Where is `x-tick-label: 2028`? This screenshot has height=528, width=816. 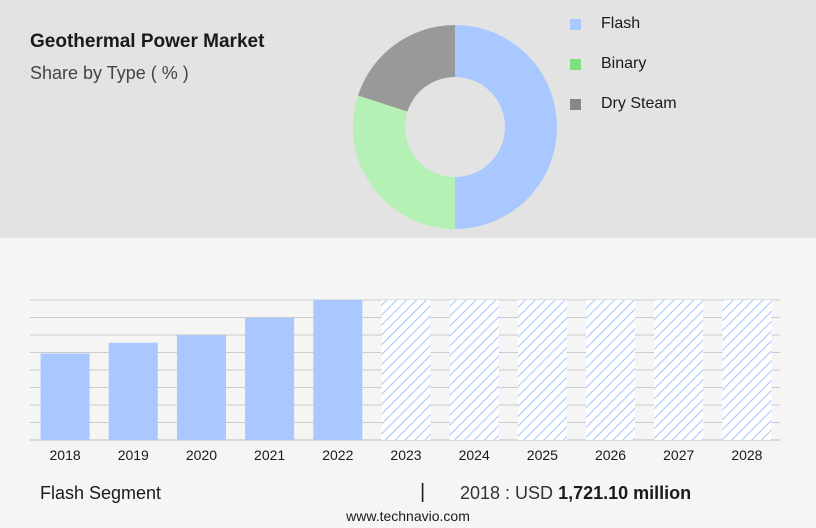 x-tick-label: 2028 is located at coordinates (746, 455).